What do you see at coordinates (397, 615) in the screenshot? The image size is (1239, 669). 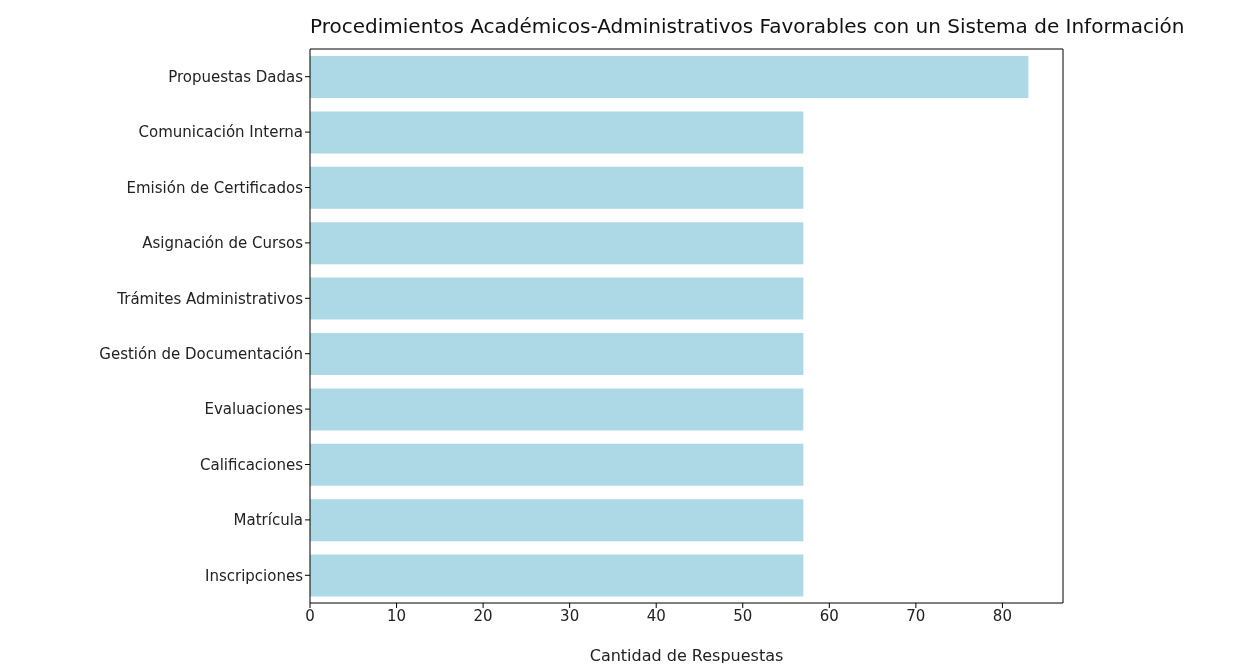 I see `x-tick-label: 10` at bounding box center [397, 615].